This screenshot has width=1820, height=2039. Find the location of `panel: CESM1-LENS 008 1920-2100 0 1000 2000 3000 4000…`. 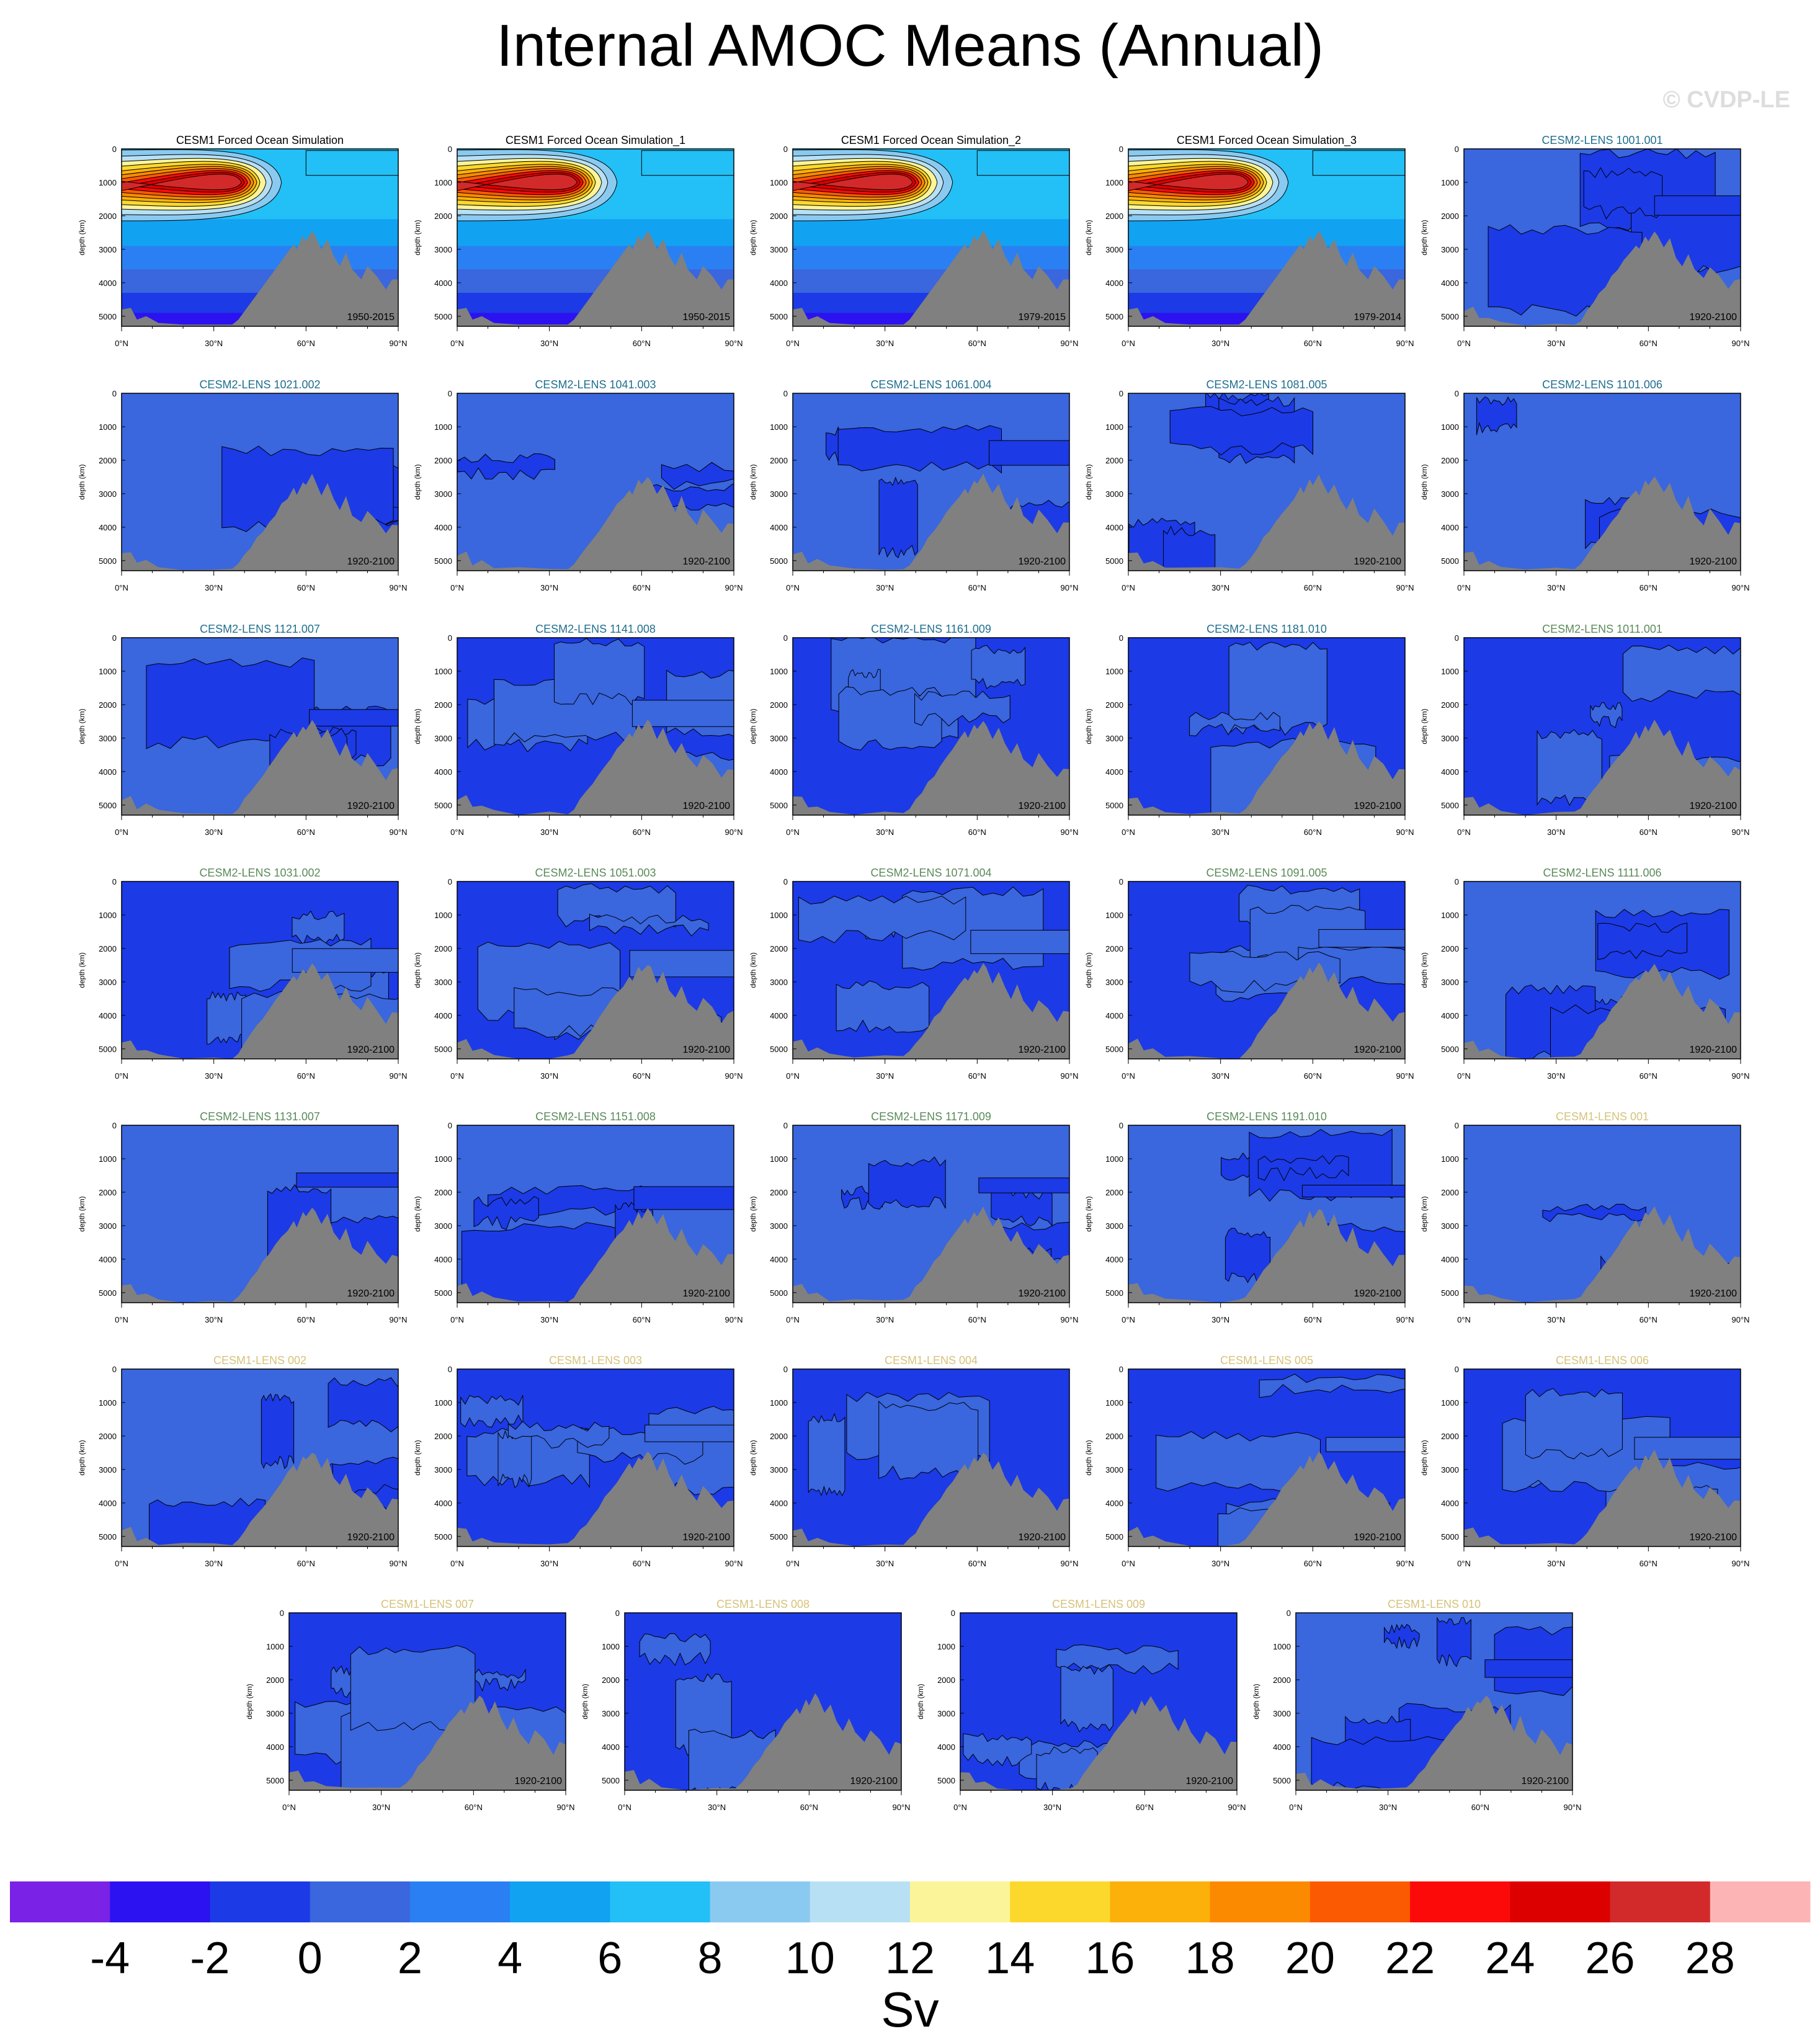

panel: CESM1-LENS 008 1920-2100 0 1000 2000 3000 4000… is located at coordinates (746, 1705).